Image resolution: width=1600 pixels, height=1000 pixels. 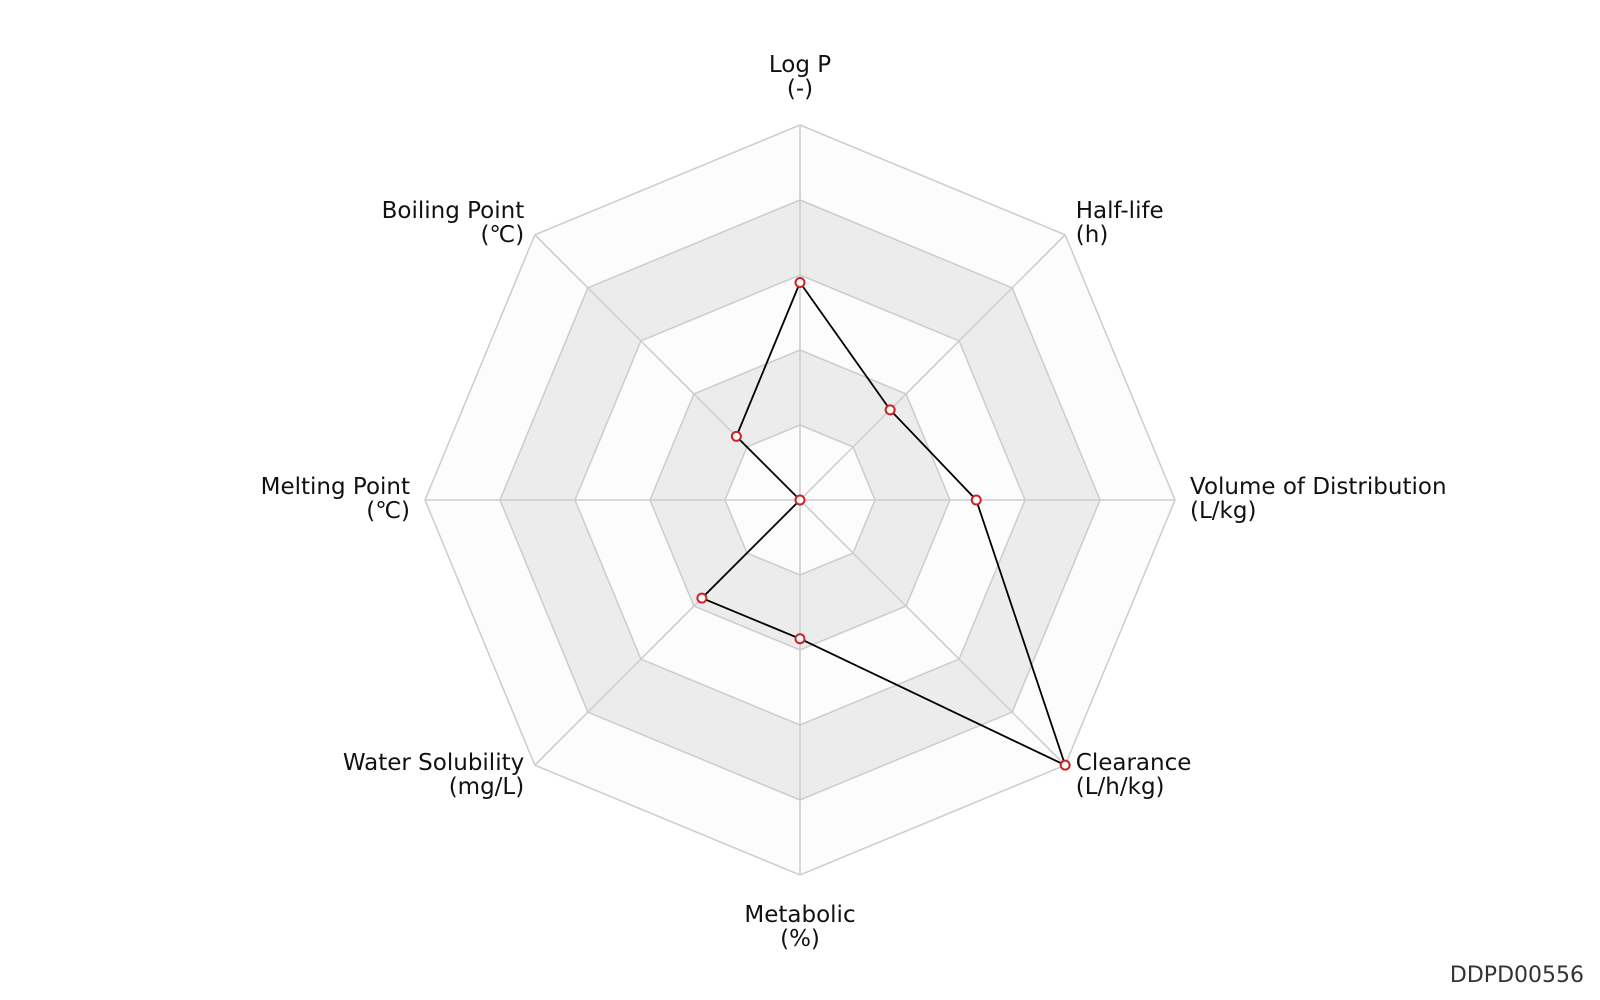 I want to click on axis-label-1: Half-life, so click(x=1120, y=211).